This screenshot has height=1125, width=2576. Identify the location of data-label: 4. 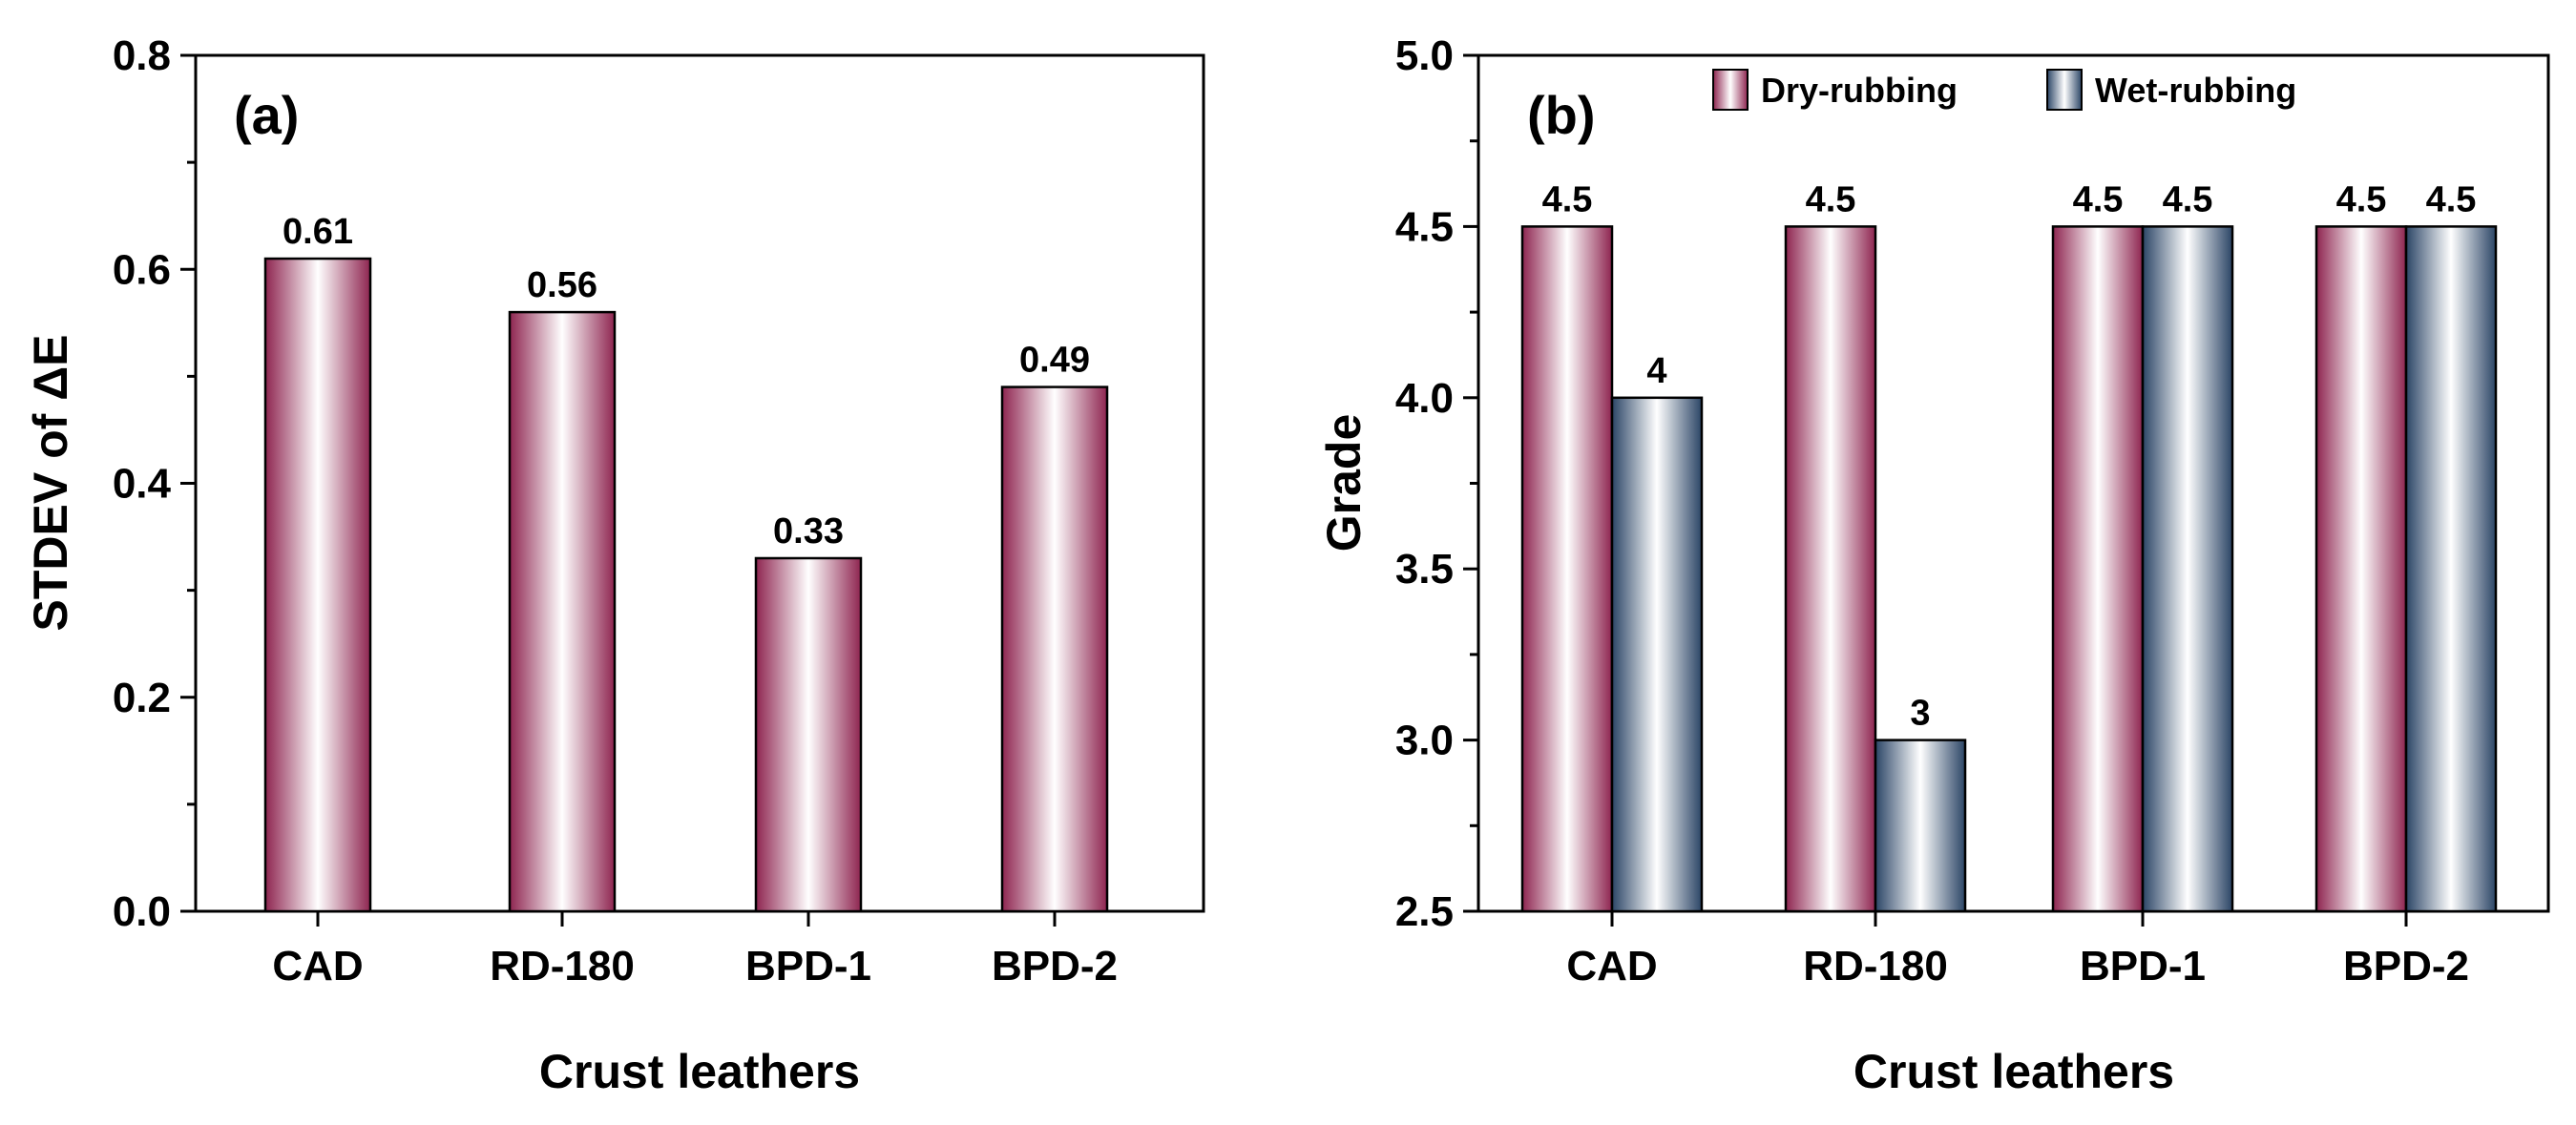
(1656, 371).